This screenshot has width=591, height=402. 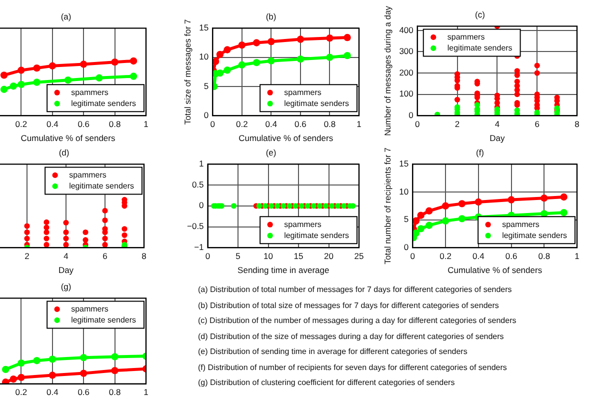 I want to click on chart-title: (b), so click(x=271, y=16).